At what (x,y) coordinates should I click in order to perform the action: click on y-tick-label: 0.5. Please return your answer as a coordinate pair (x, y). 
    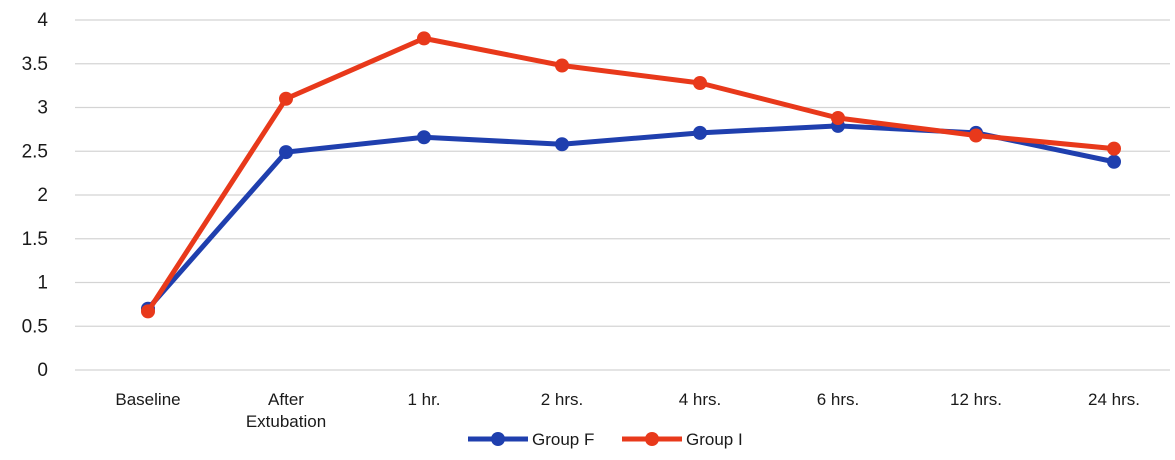
    Looking at the image, I should click on (35, 326).